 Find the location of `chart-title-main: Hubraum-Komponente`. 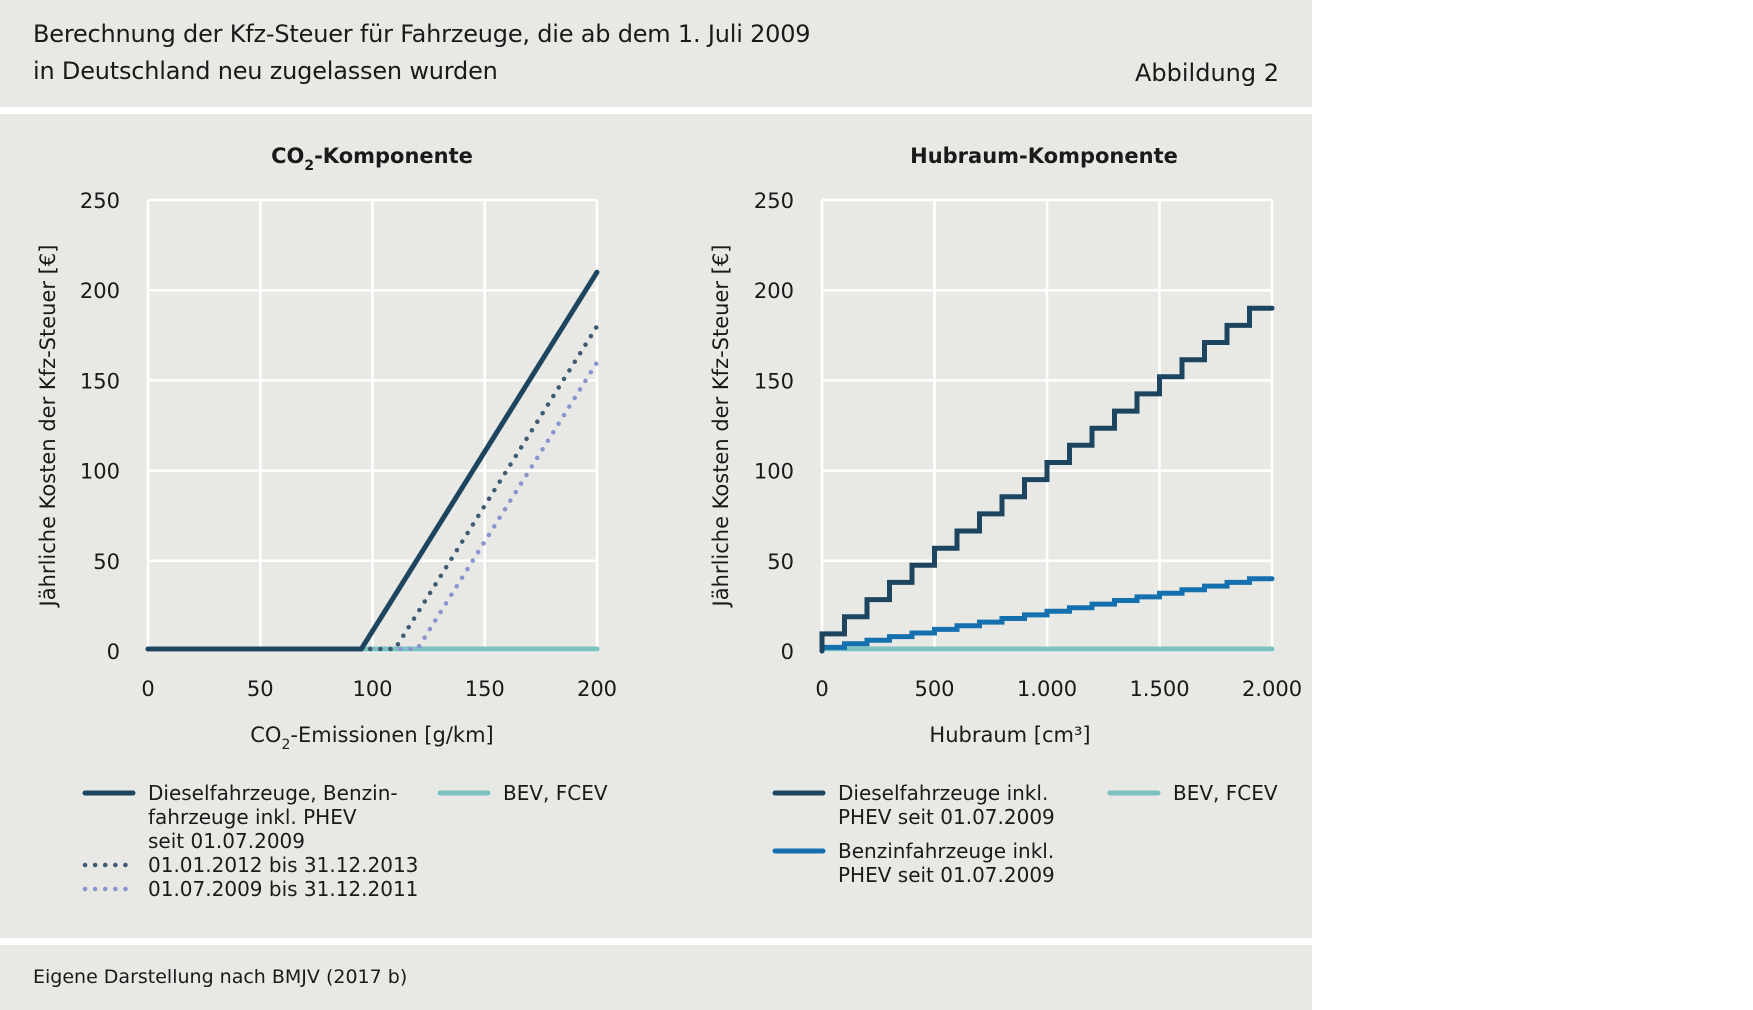

chart-title-main: Hubraum-Komponente is located at coordinates (1044, 156).